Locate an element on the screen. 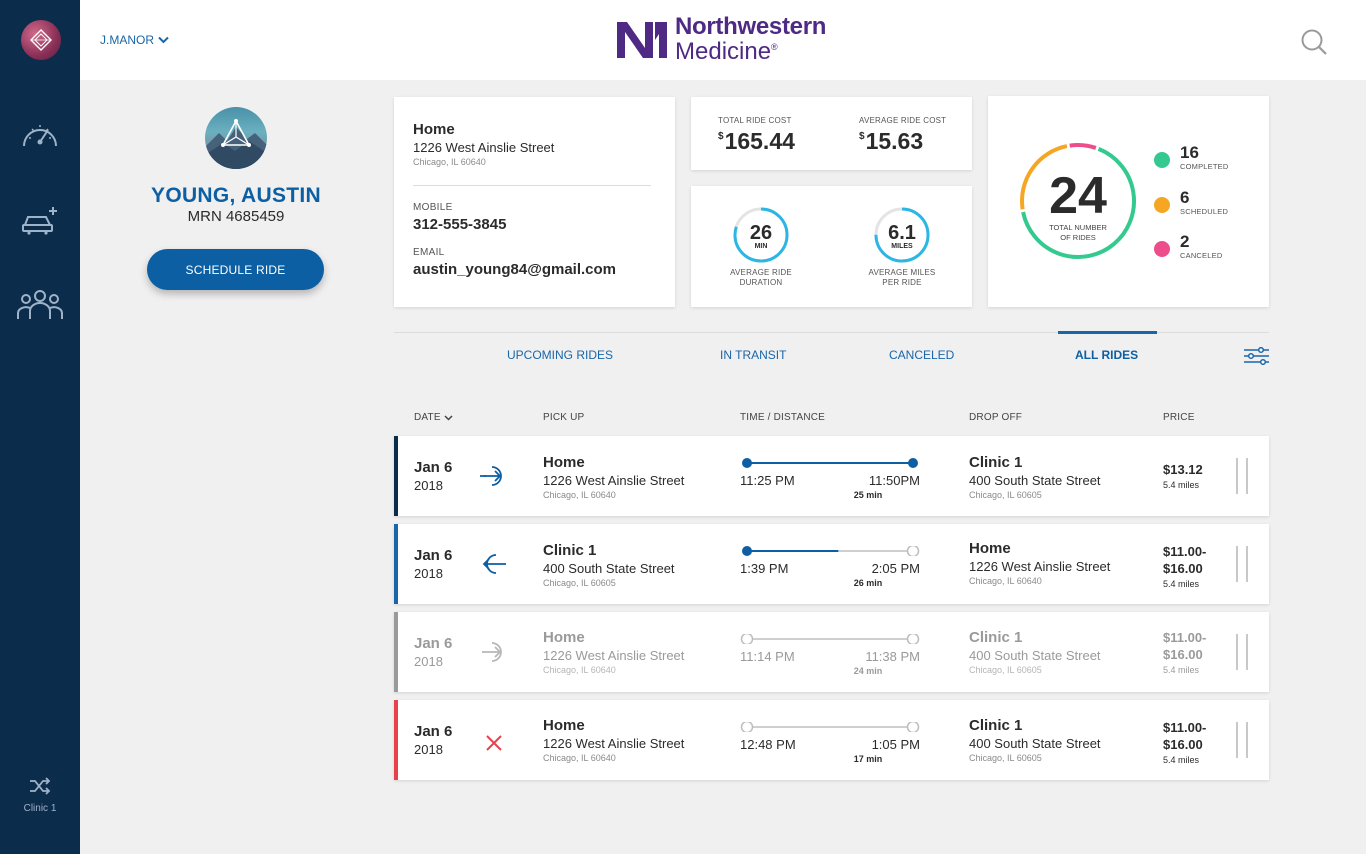 The height and width of the screenshot is (854, 1366). chevron-down-icon is located at coordinates (163, 40).